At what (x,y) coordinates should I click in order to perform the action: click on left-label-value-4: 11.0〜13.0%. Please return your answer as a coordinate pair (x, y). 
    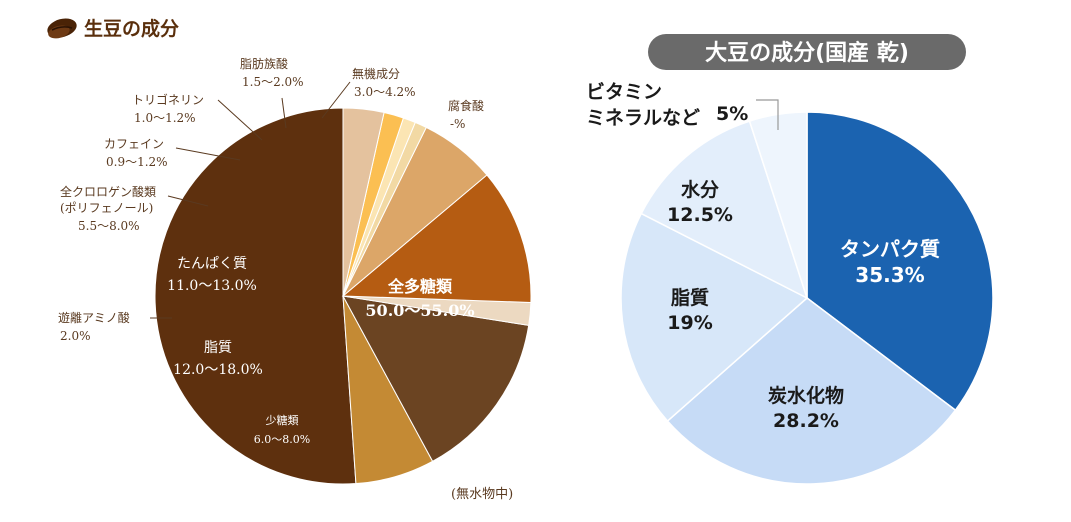
    Looking at the image, I should click on (212, 286).